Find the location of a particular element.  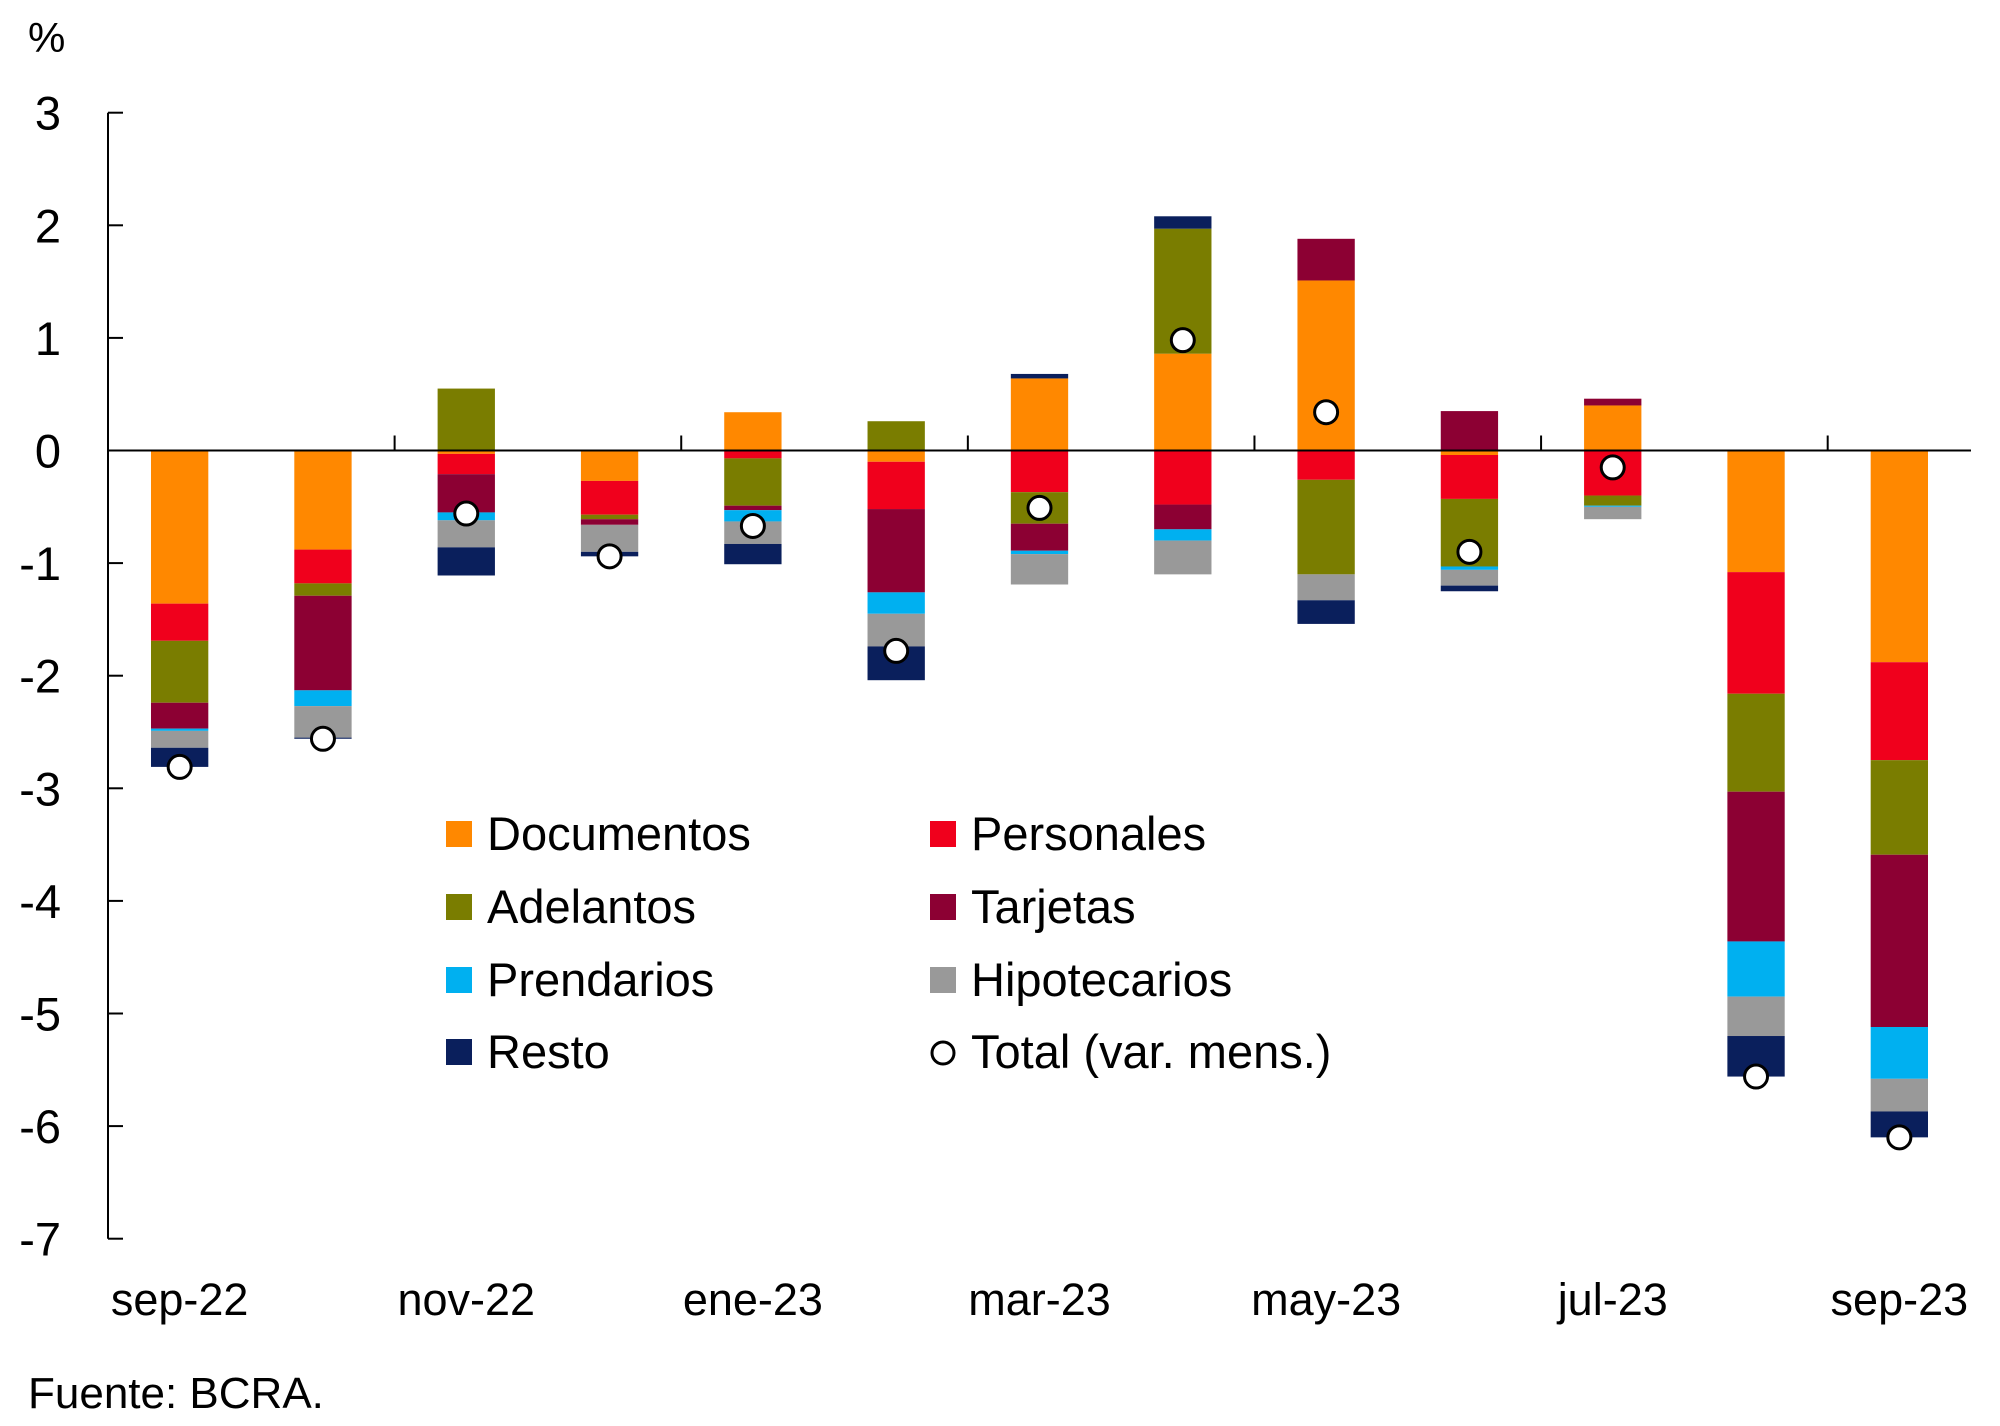

legend-item: Personales is located at coordinates (1068, 833).